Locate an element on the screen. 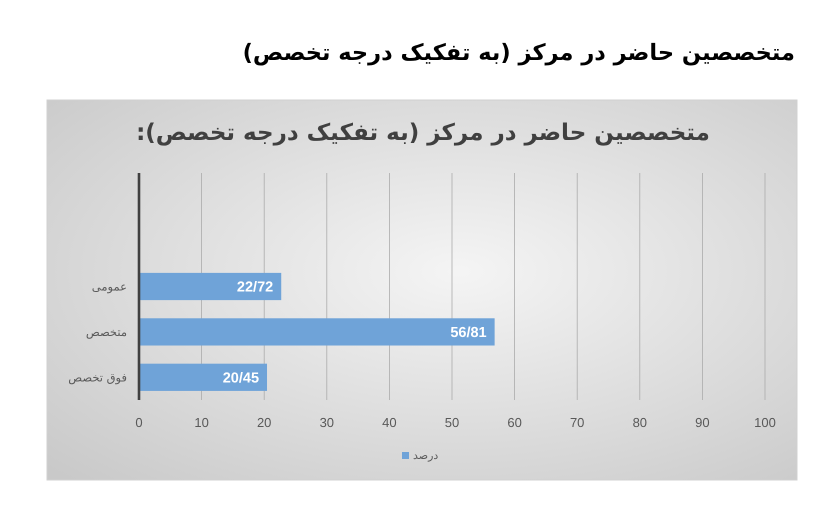 This screenshot has height=528, width=821. legend-label: درصد is located at coordinates (425, 455).